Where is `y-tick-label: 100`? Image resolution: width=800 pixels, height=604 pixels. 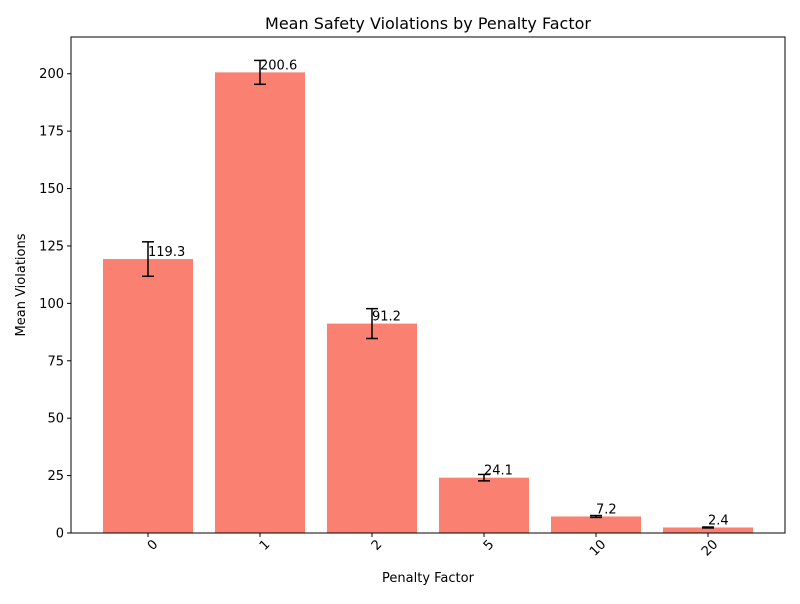 y-tick-label: 100 is located at coordinates (51, 304).